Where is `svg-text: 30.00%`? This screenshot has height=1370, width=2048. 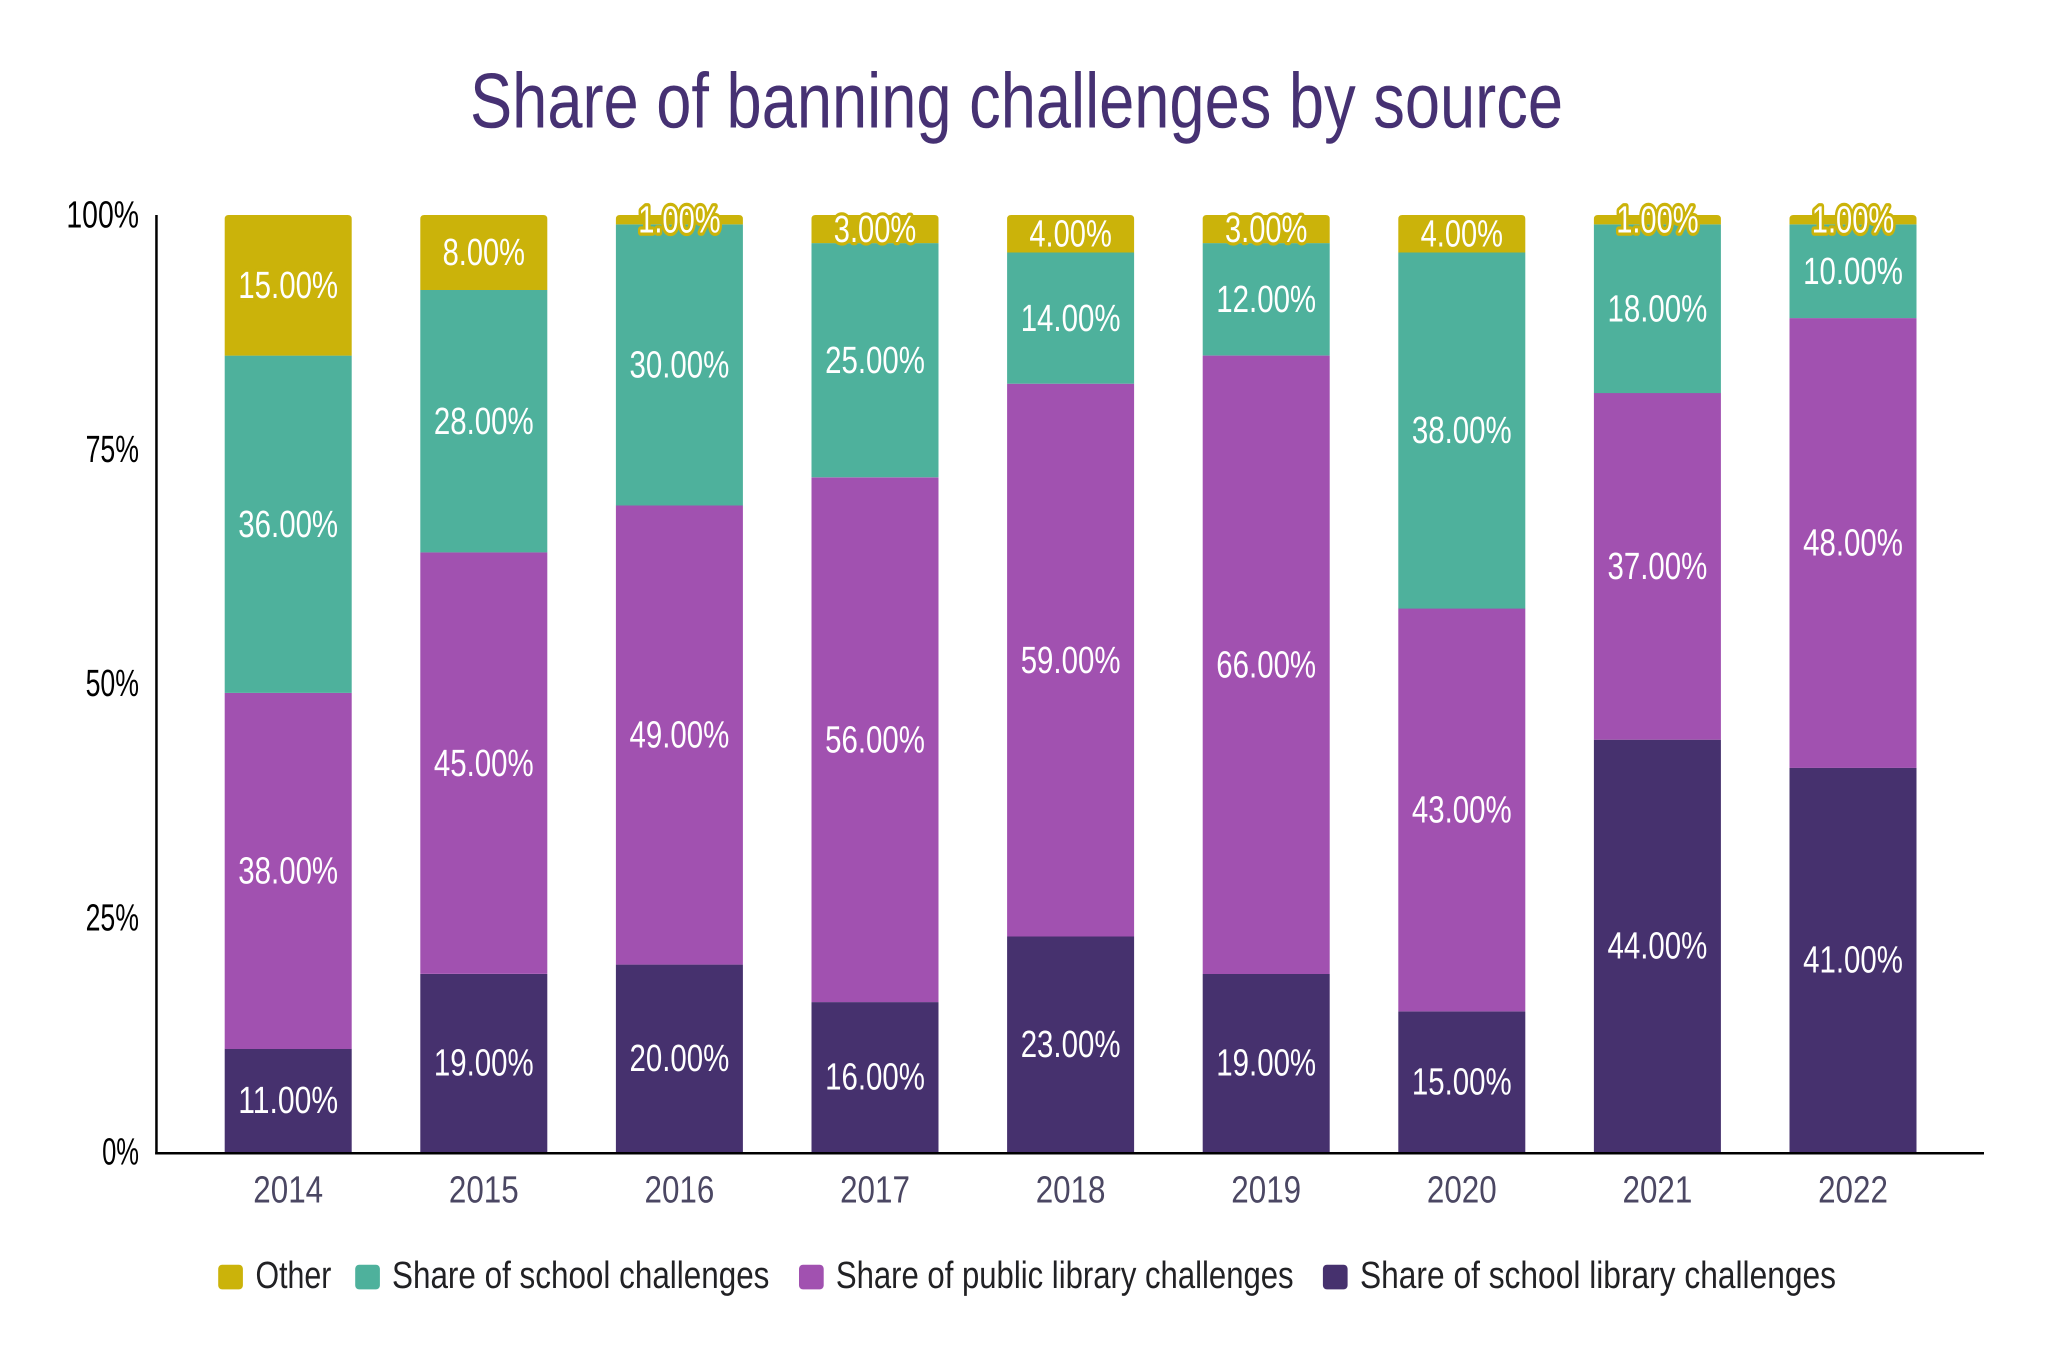
svg-text: 30.00% is located at coordinates (680, 366).